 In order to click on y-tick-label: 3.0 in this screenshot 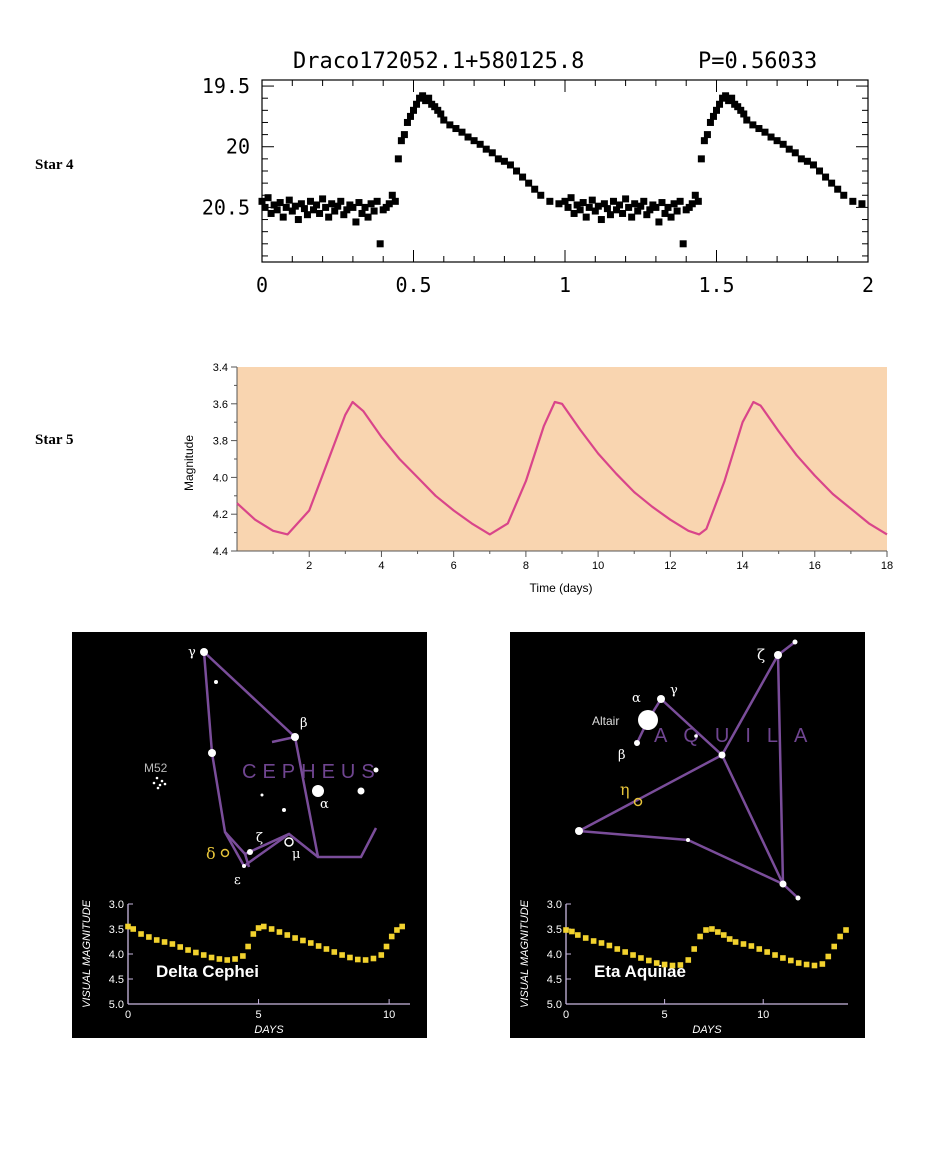, I will do `click(554, 905)`.